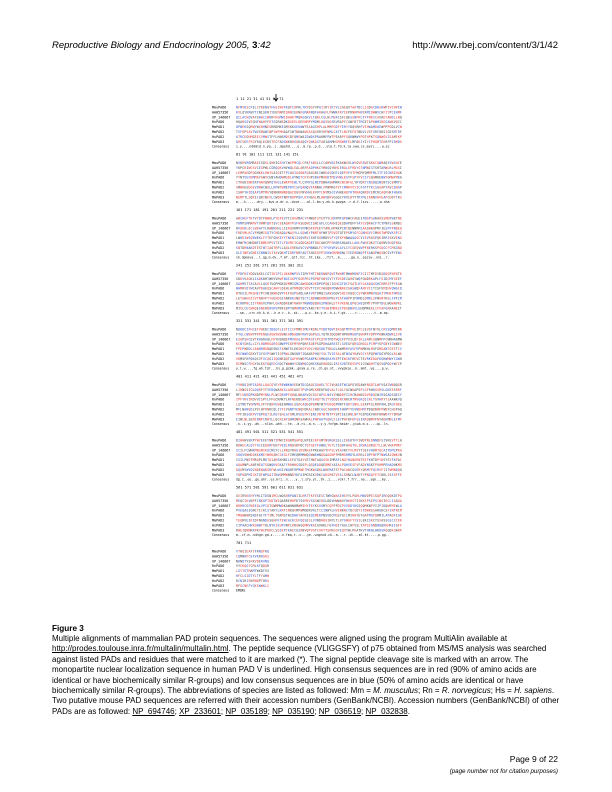  Describe the element at coordinates (218, 299) in the screenshot. I see `sequence-name: MmPAD2` at that location.